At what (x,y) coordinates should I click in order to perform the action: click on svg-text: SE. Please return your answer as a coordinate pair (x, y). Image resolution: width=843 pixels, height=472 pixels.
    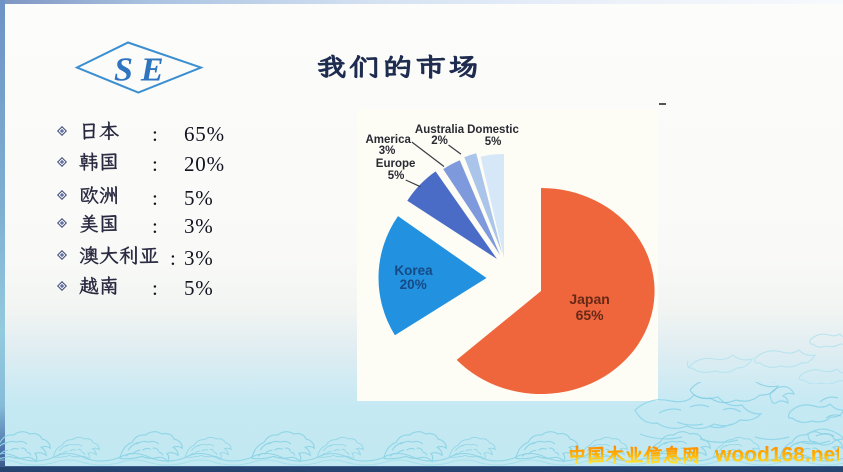
    Looking at the image, I should click on (143, 70).